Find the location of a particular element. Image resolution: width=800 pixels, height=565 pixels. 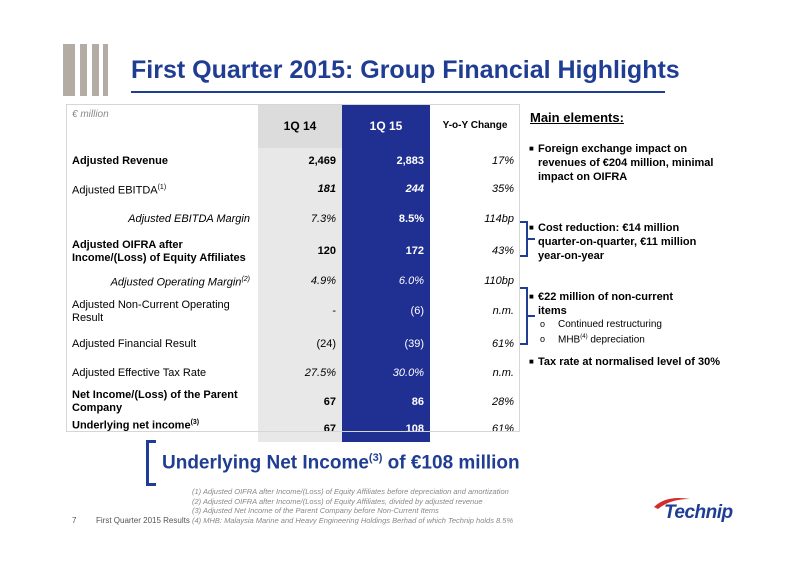

cell-1q15: 2,883 is located at coordinates (386, 161).